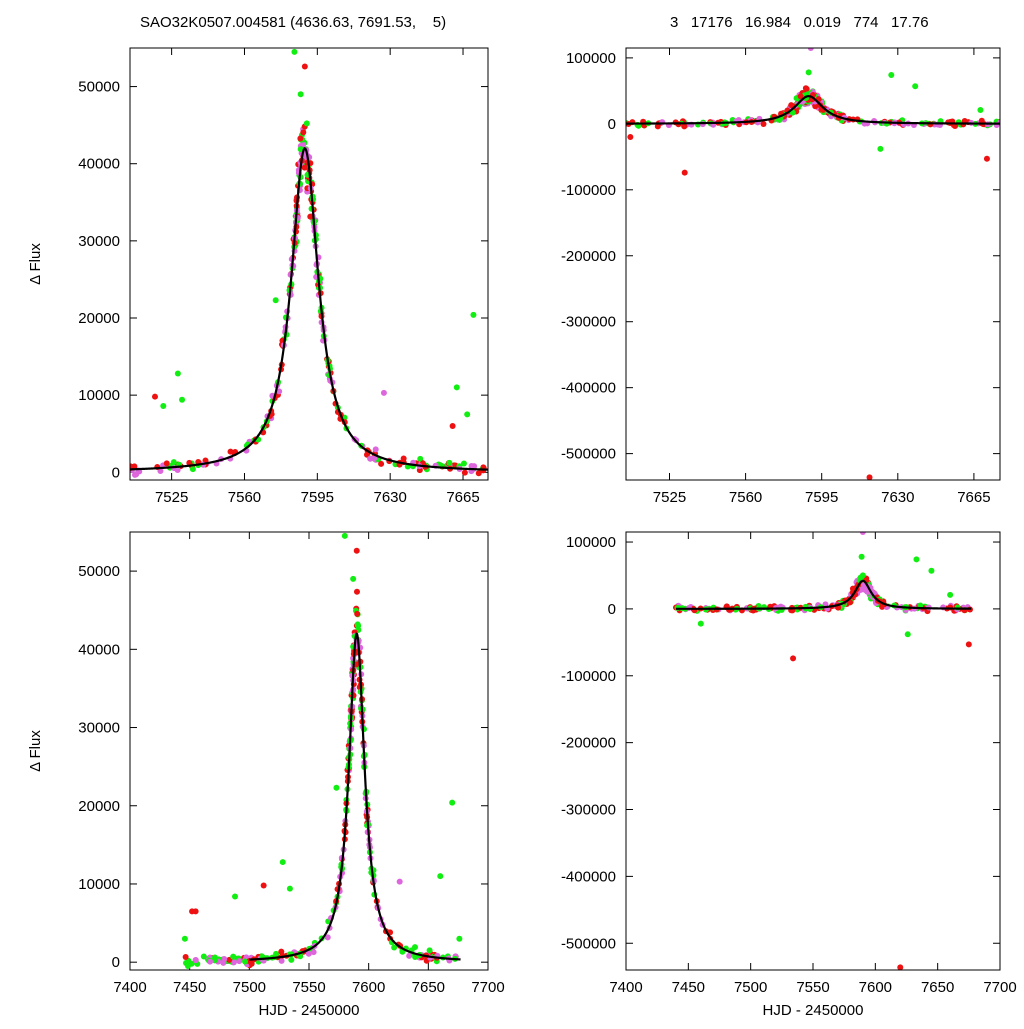 The width and height of the screenshot is (1024, 1029). Describe the element at coordinates (688, 987) in the screenshot. I see `x-tick-label: 7450` at that location.